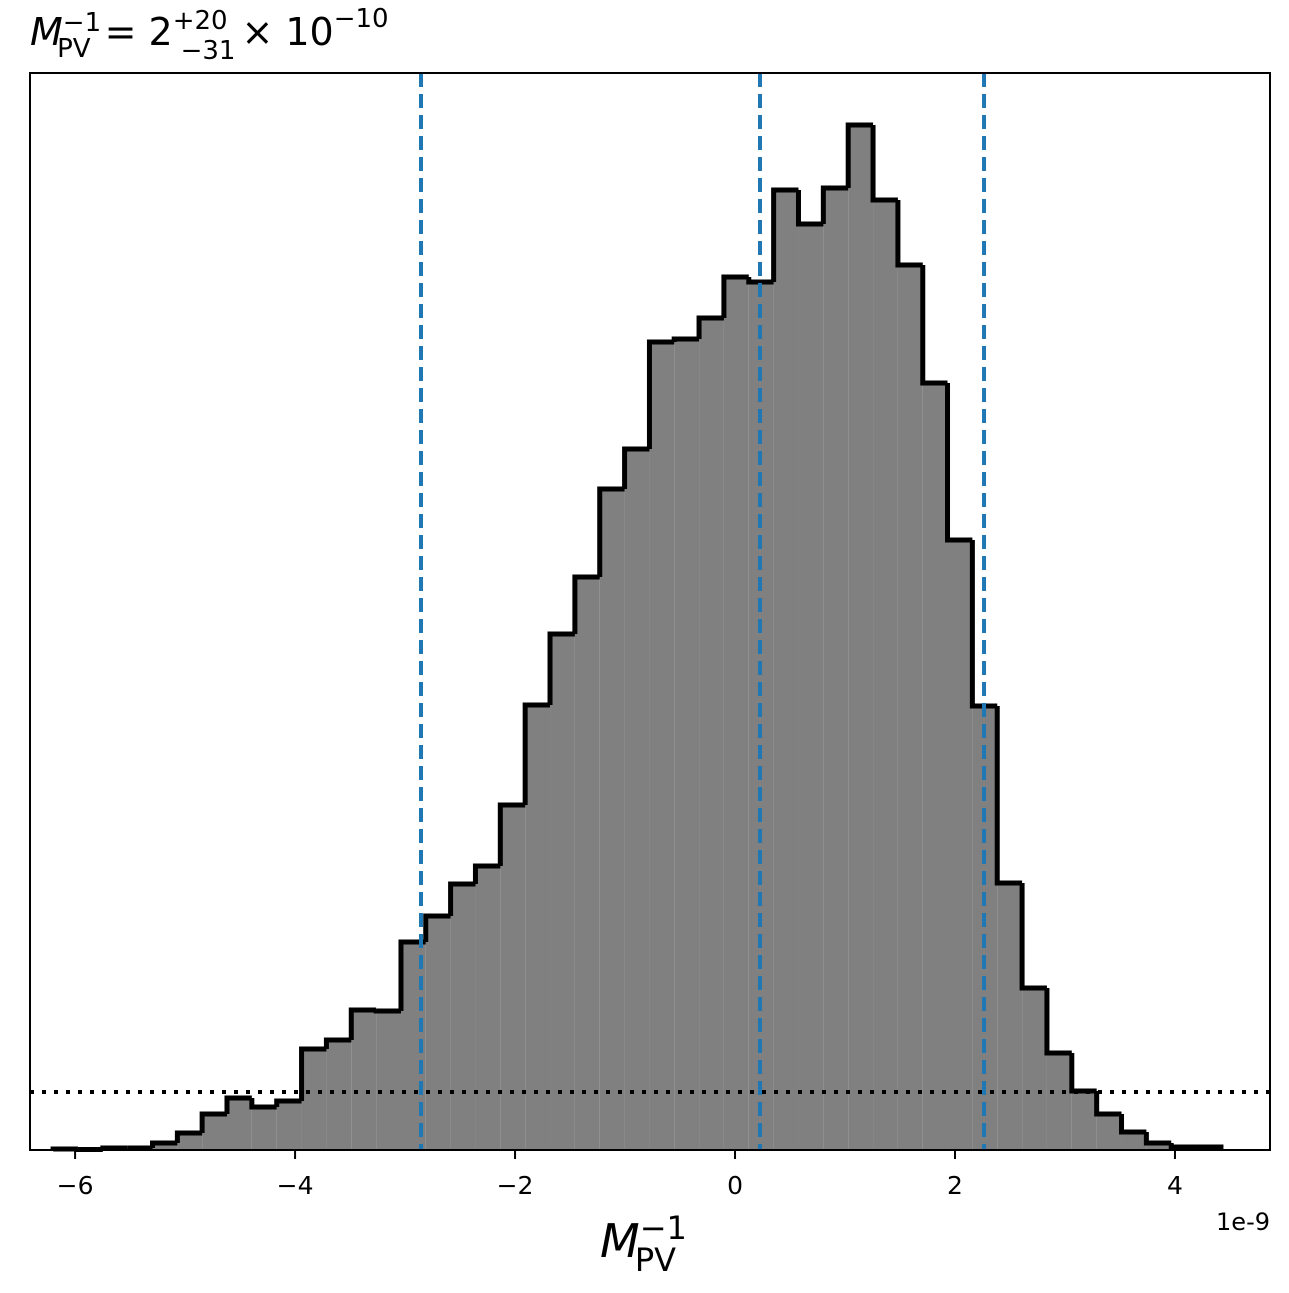 The height and width of the screenshot is (1293, 1289). Describe the element at coordinates (139, 32) in the screenshot. I see `title-equals: = 2` at that location.